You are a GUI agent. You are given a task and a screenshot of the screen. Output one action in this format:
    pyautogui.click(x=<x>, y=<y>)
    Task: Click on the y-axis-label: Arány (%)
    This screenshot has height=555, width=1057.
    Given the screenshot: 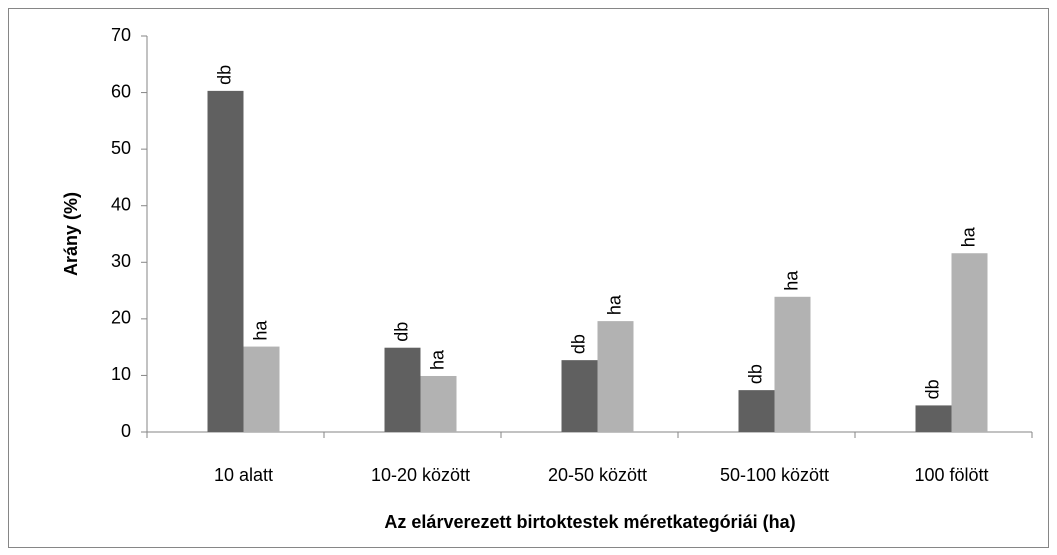 What is the action you would take?
    pyautogui.click(x=71, y=234)
    